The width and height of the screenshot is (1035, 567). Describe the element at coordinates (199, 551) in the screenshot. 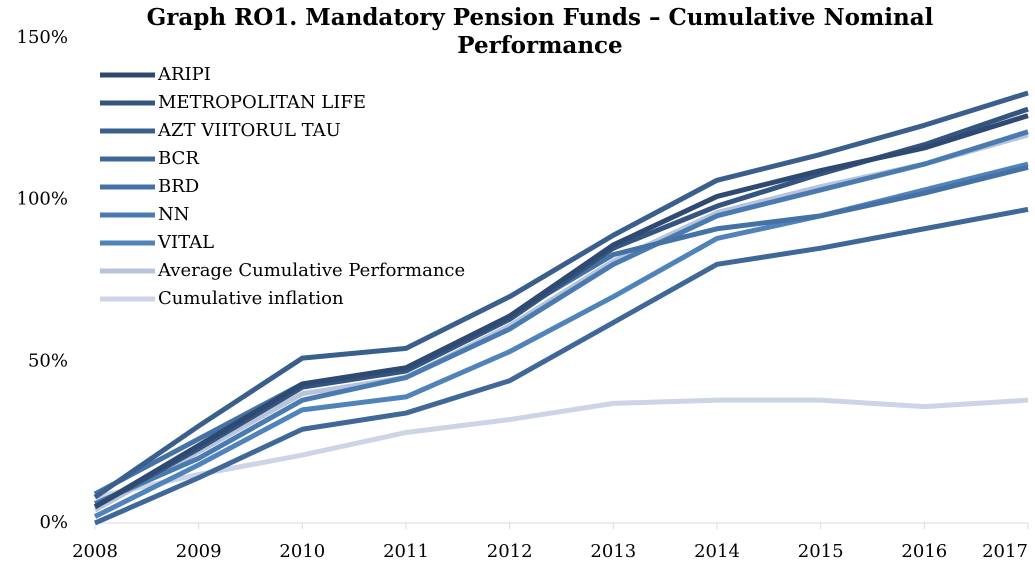

I see `x-tick-label: 2009` at that location.